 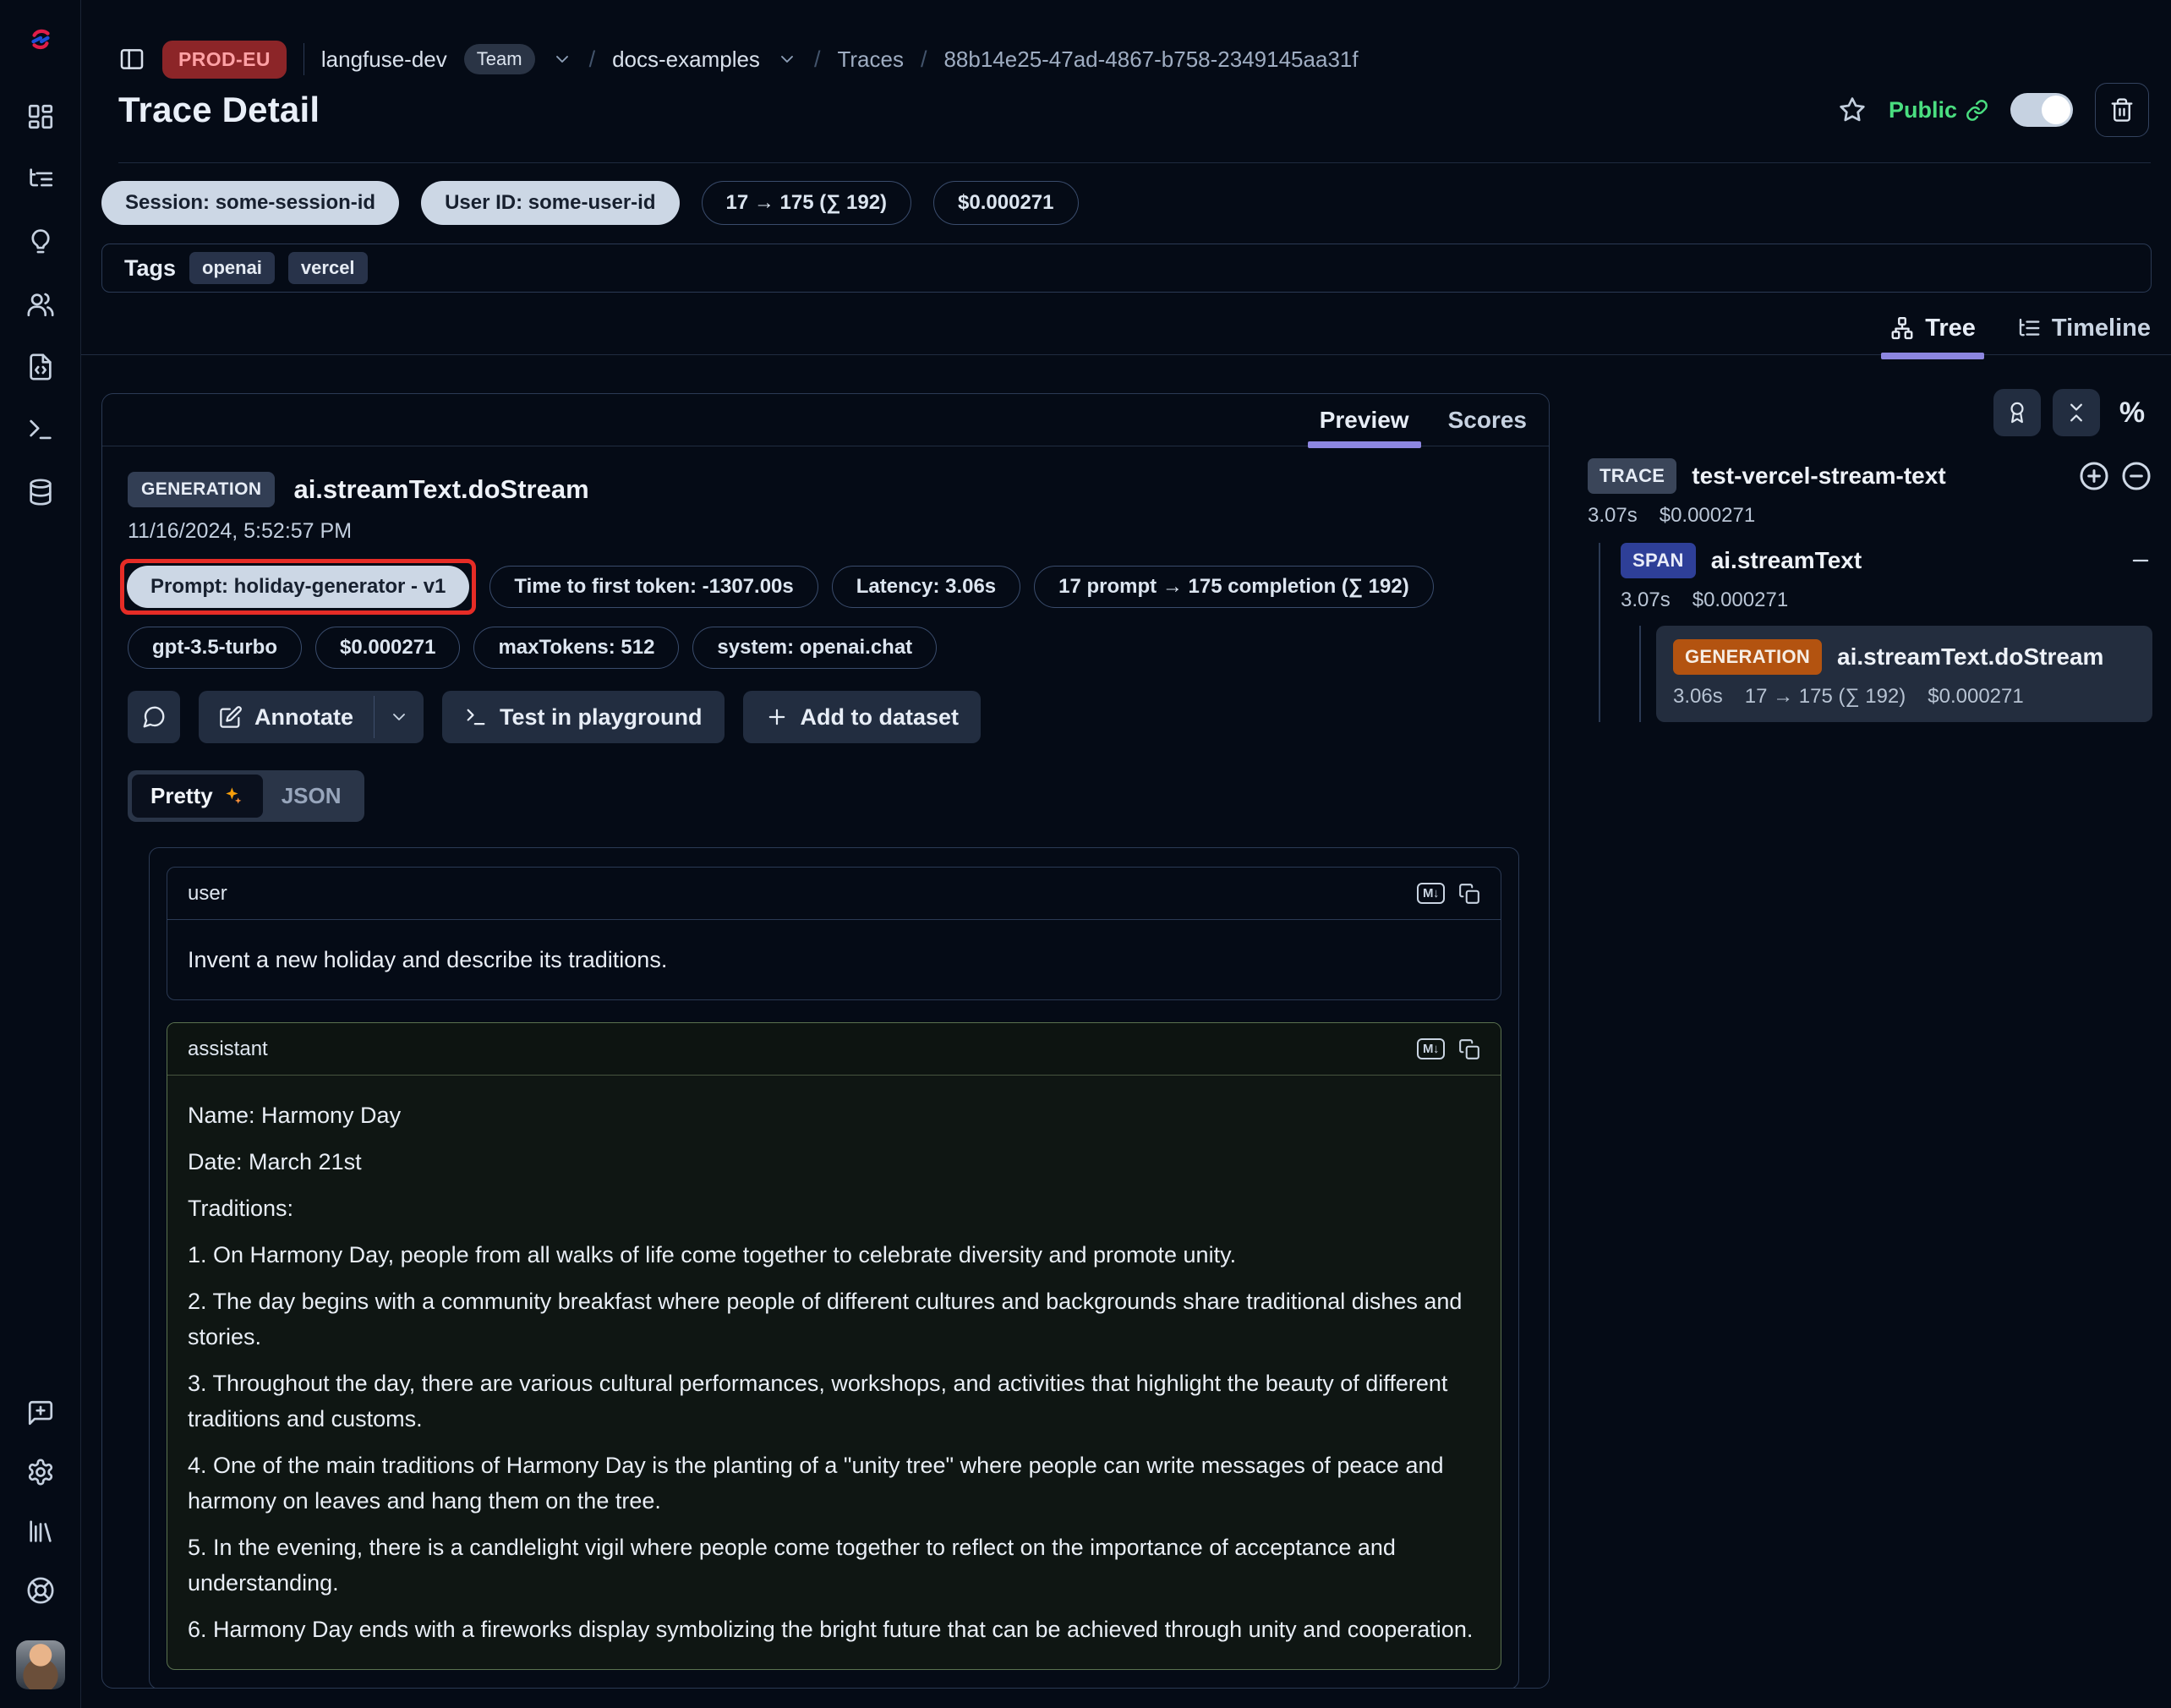 What do you see at coordinates (240, 531) in the screenshot?
I see `observation-timestamp: 11/16/2024, 5:52:57 PM` at bounding box center [240, 531].